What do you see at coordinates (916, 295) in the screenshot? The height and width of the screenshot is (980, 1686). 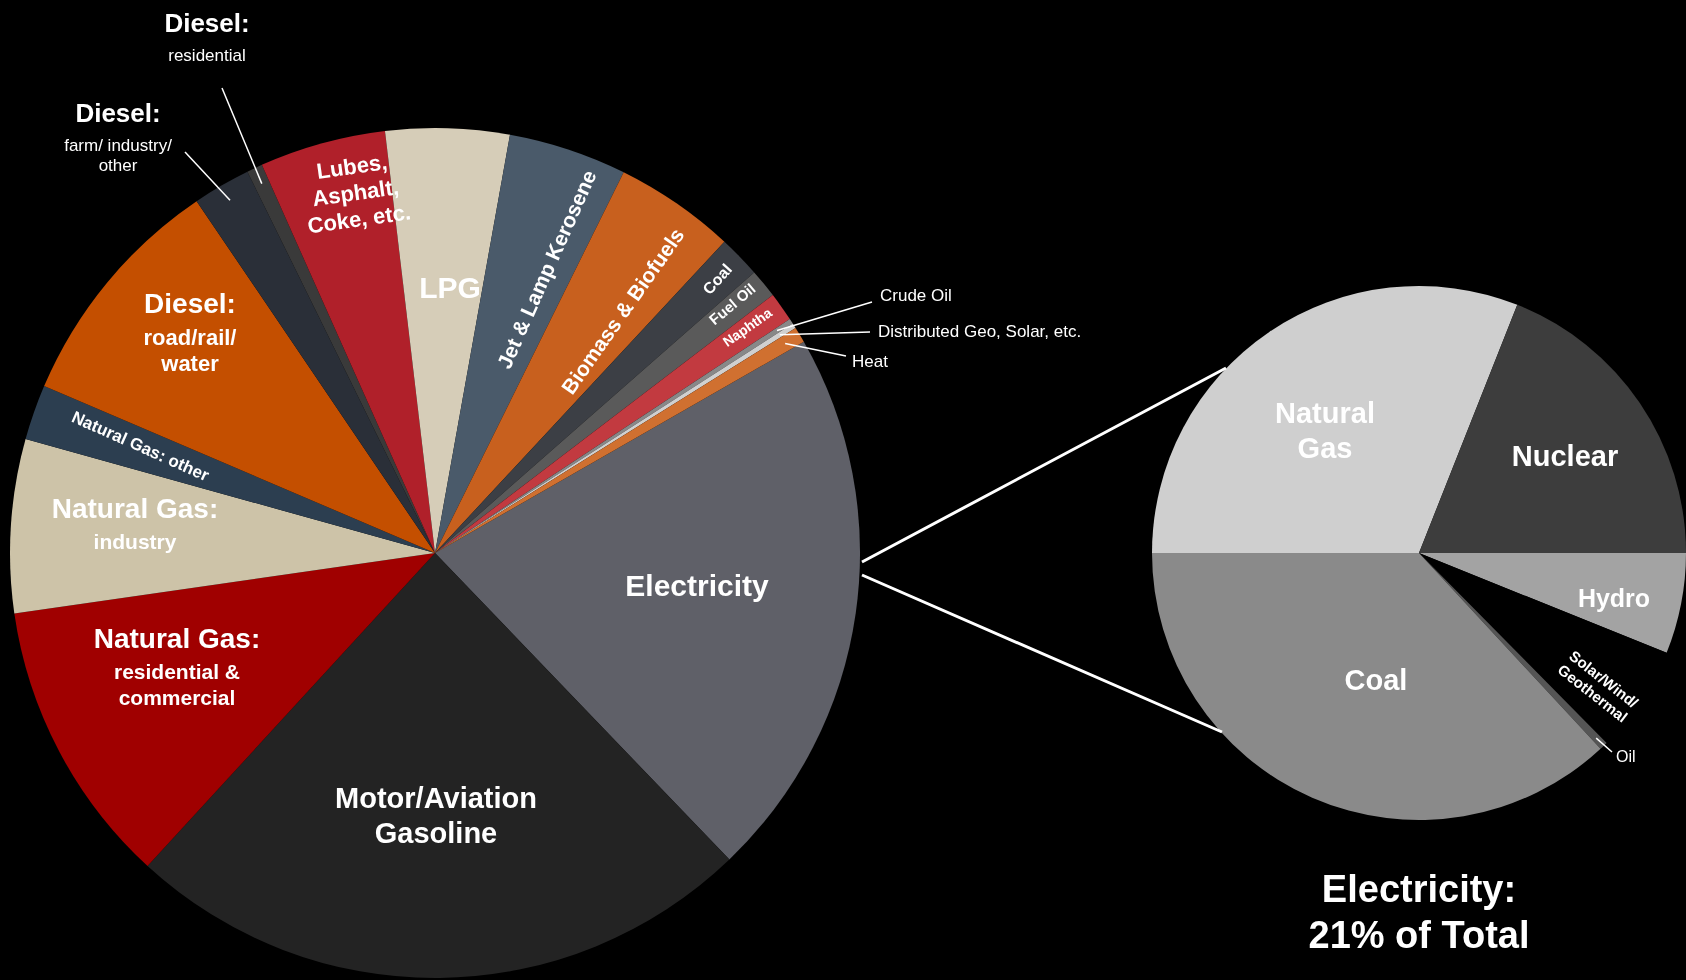 I see `slice-label: Crude Oil` at bounding box center [916, 295].